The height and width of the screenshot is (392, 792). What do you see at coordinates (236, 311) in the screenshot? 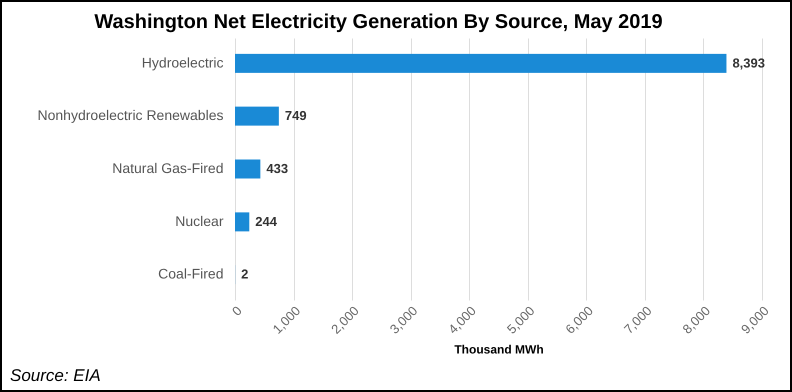
I see `x-tick-label: 0` at bounding box center [236, 311].